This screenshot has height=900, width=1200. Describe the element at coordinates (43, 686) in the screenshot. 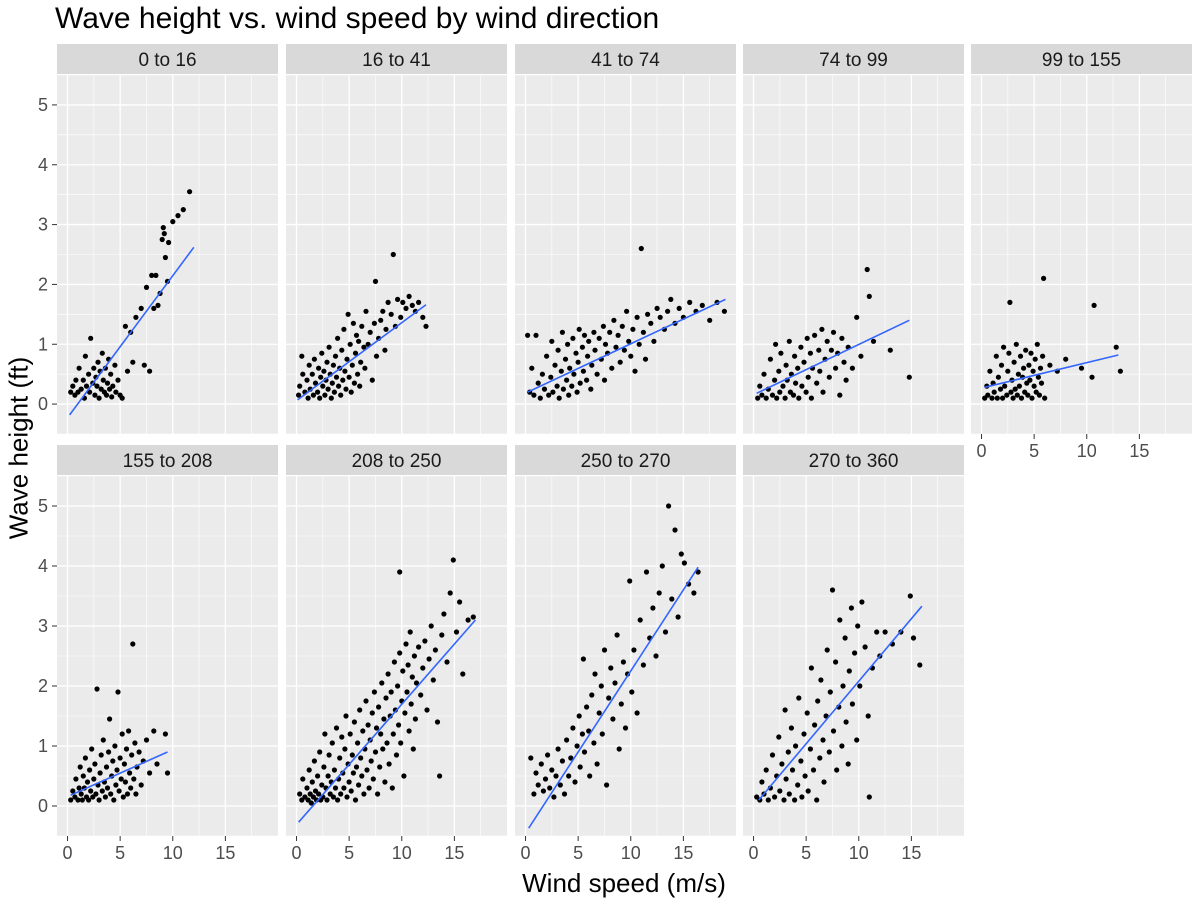

I see `y-tick-label: 2` at that location.